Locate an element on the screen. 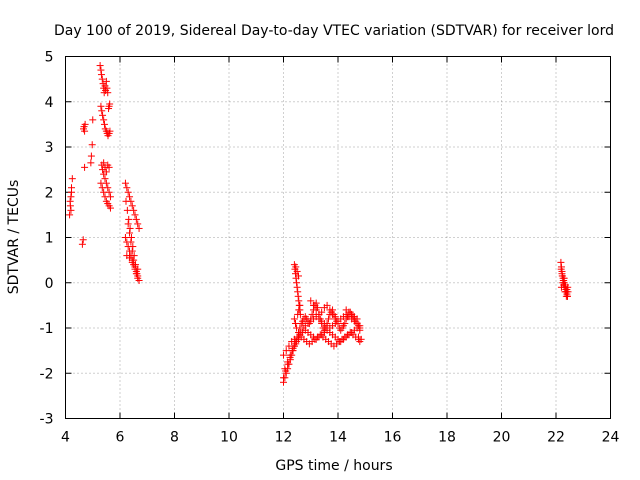  x-tick-label: 20 is located at coordinates (502, 438).